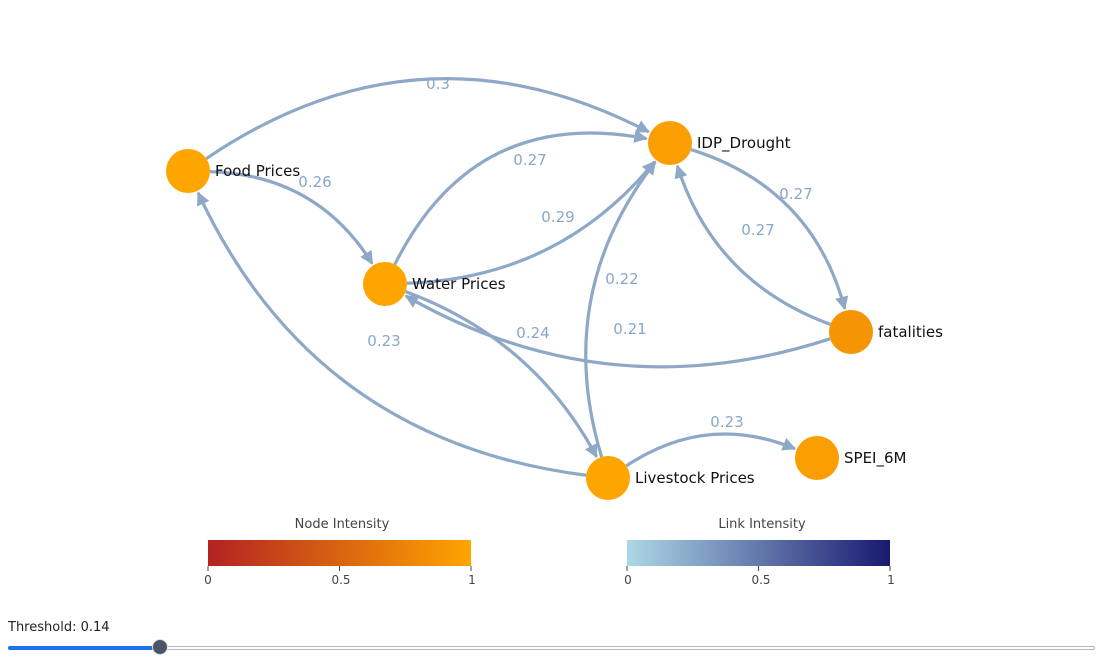 This screenshot has height=662, width=1102. I want to click on edge-food-idp, so click(427, 118).